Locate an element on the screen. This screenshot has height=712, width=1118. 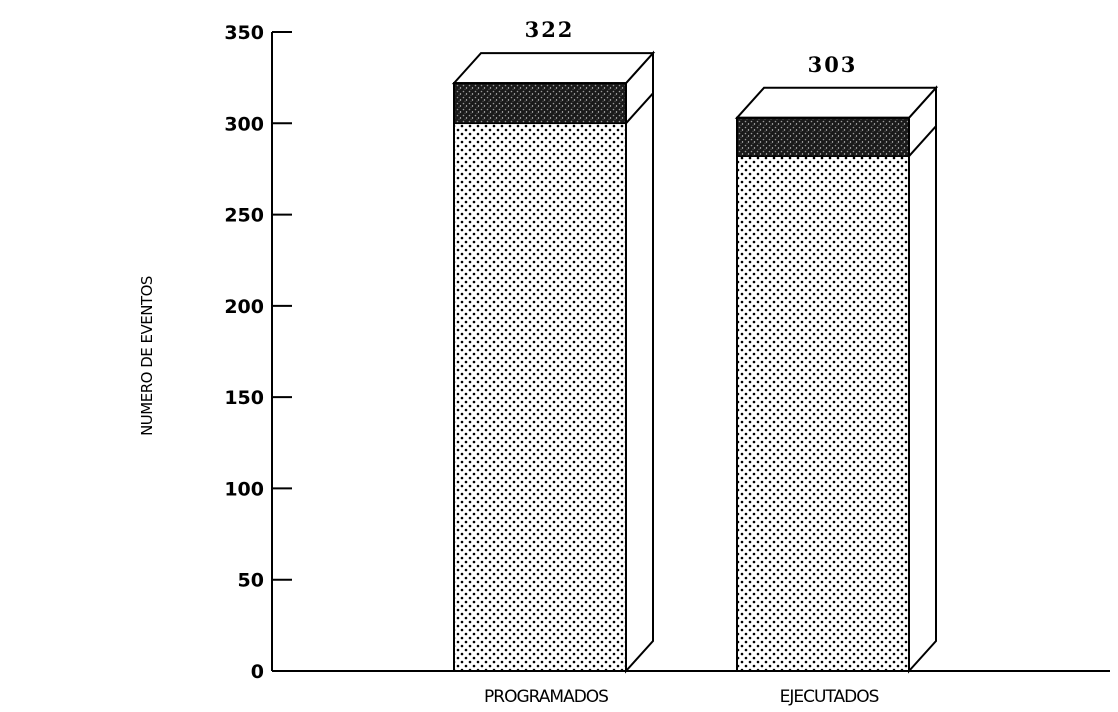
y-axis-label: NUMERO DE EVENTOS is located at coordinates (147, 356).